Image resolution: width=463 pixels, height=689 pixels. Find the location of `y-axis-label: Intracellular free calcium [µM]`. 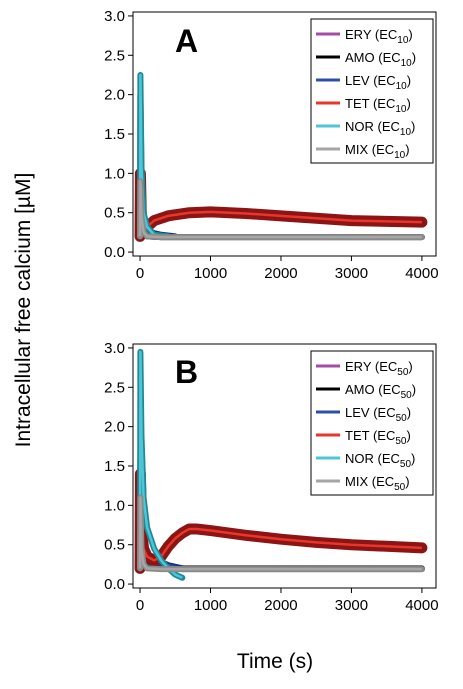

y-axis-label: Intracellular free calcium [µM] is located at coordinates (23, 310).